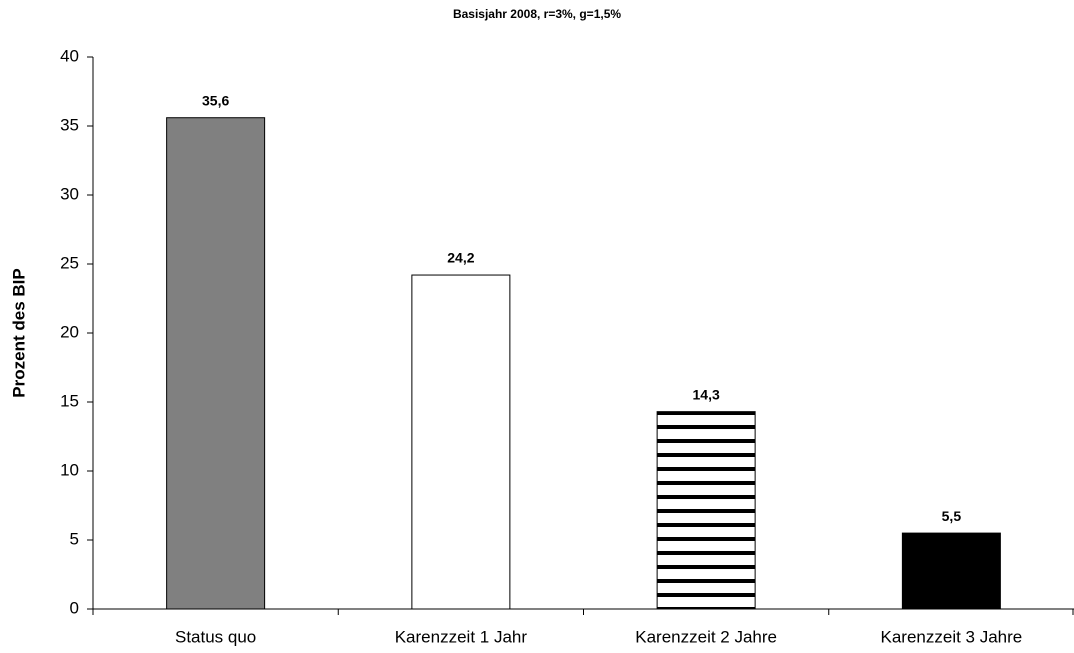 This screenshot has height=653, width=1074. Describe the element at coordinates (706, 394) in the screenshot. I see `data-label: 14,3` at that location.